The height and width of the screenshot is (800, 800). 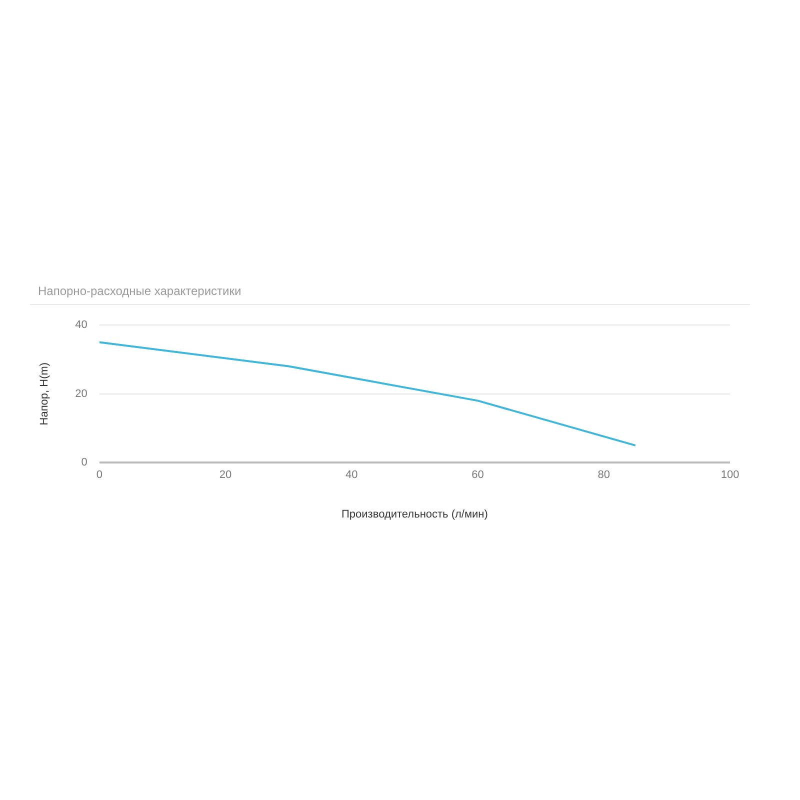 What do you see at coordinates (415, 514) in the screenshot?
I see `x-axis-title: Производительность (л/мин)` at bounding box center [415, 514].